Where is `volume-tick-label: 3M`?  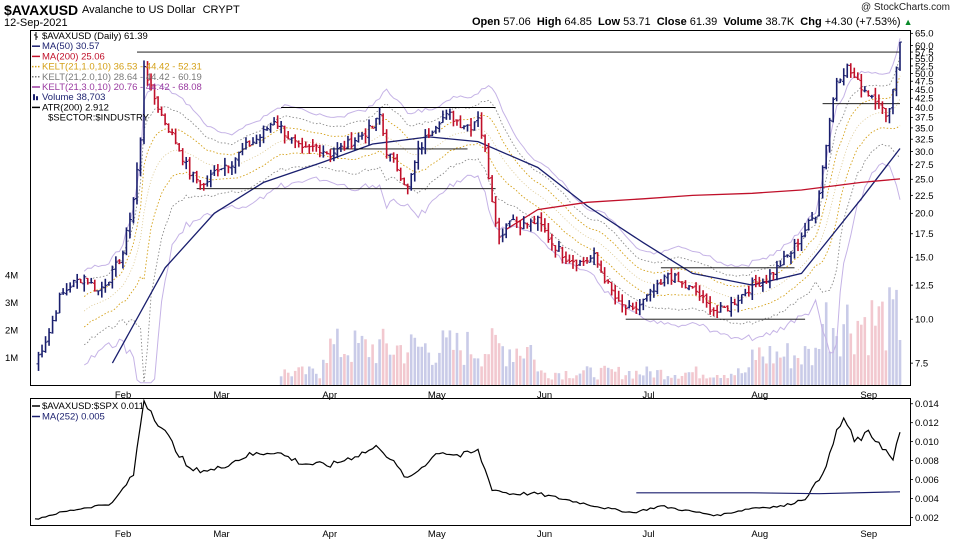 volume-tick-label: 3M is located at coordinates (11, 303).